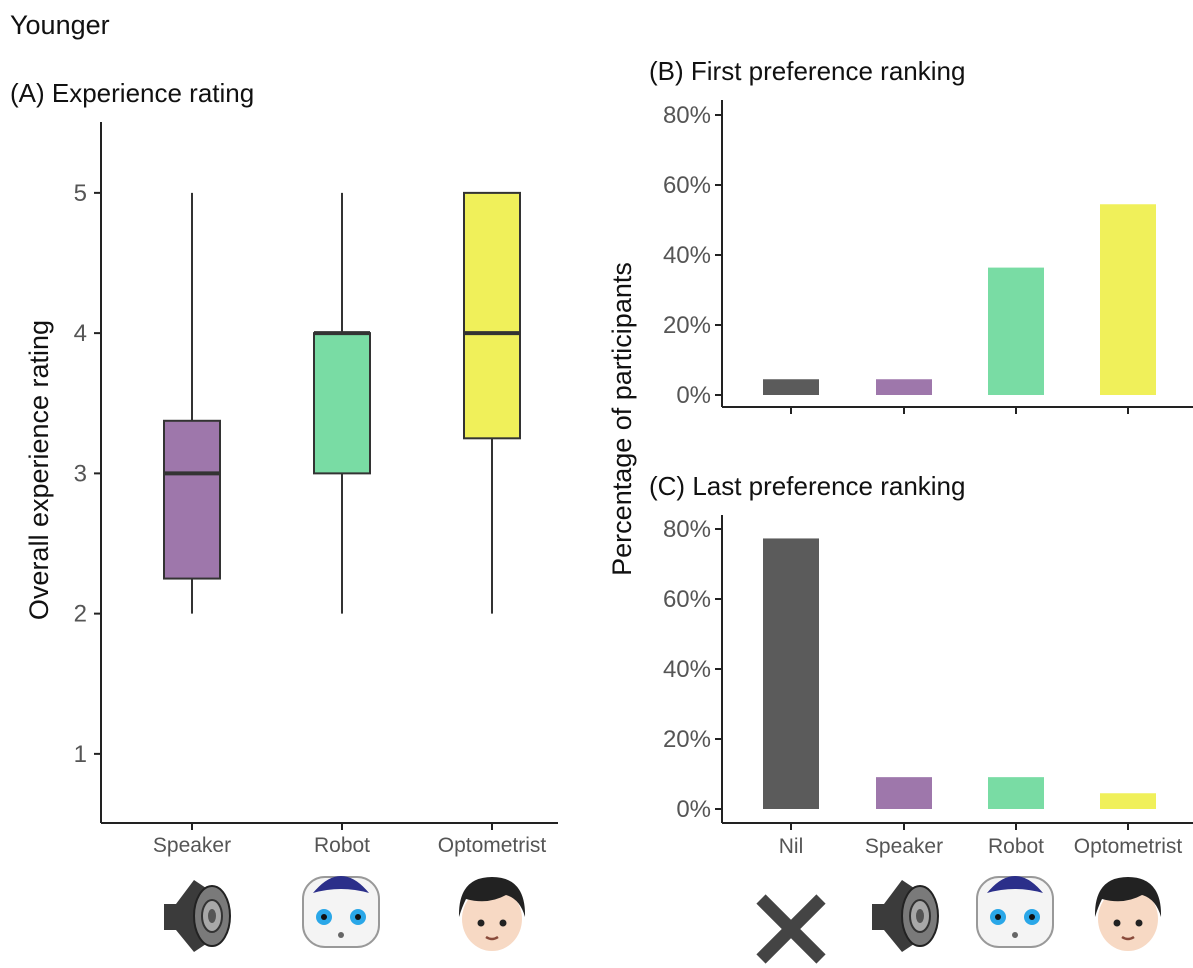  What do you see at coordinates (39, 470) in the screenshot?
I see `panel-a-y-axis-label: Overall experience rating` at bounding box center [39, 470].